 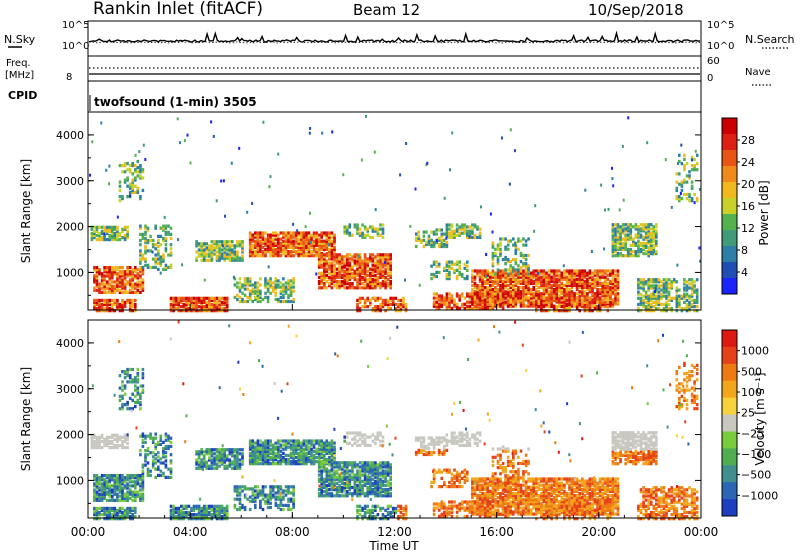 I want to click on colorbar-tick-label: 8, so click(x=744, y=250).